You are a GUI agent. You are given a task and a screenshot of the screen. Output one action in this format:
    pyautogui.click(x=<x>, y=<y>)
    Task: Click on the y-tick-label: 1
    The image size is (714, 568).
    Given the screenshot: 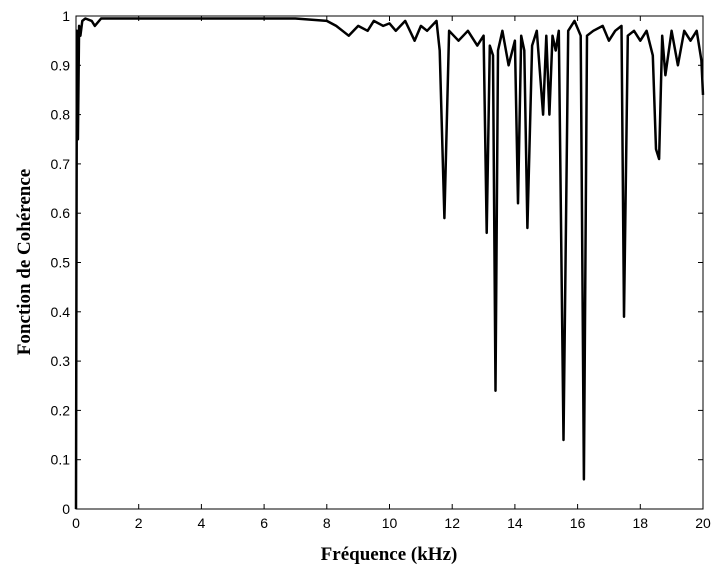 What is the action you would take?
    pyautogui.click(x=66, y=16)
    